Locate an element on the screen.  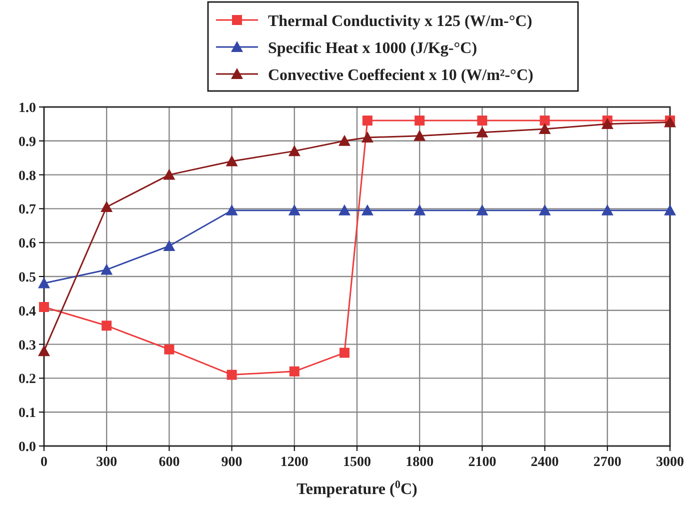
legend-label: Specific Heat x 1000 (J/Kg-°C) is located at coordinates (373, 48).